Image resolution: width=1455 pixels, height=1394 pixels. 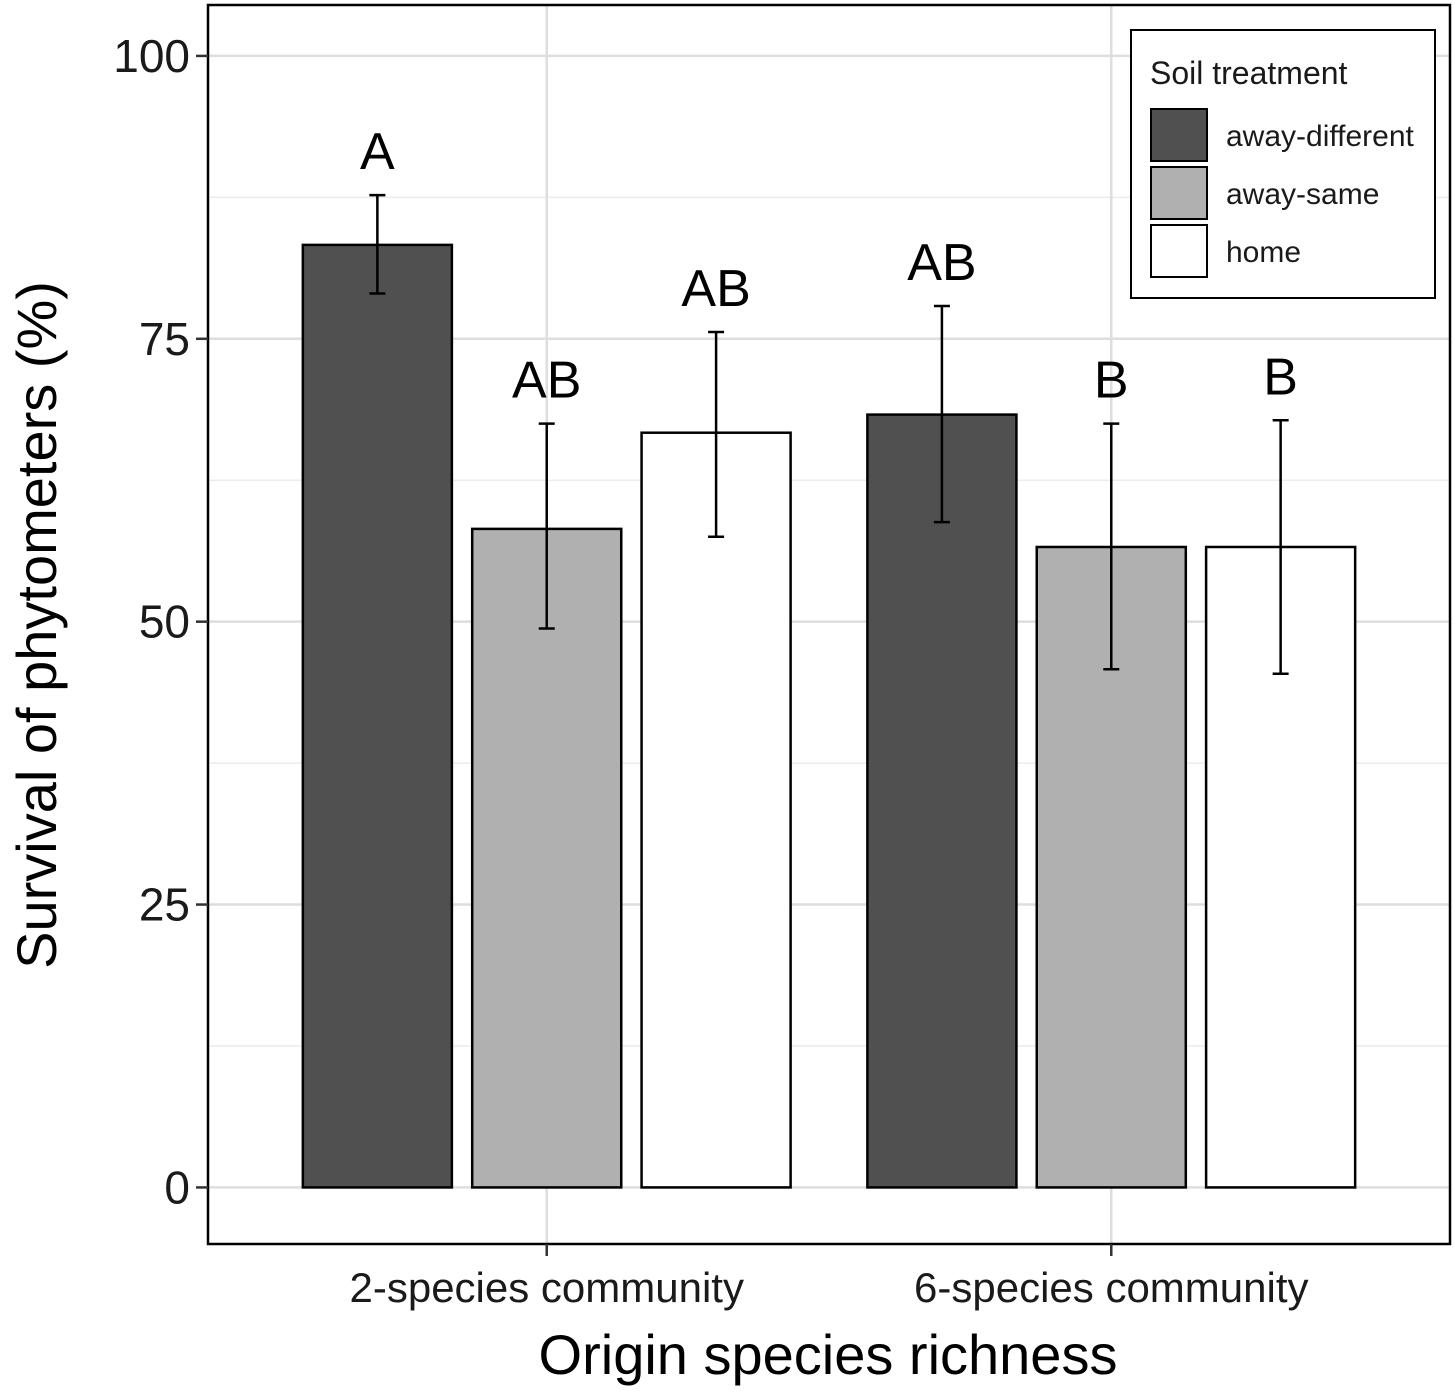 What do you see at coordinates (1302, 194) in the screenshot?
I see `legend-label: away-same` at bounding box center [1302, 194].